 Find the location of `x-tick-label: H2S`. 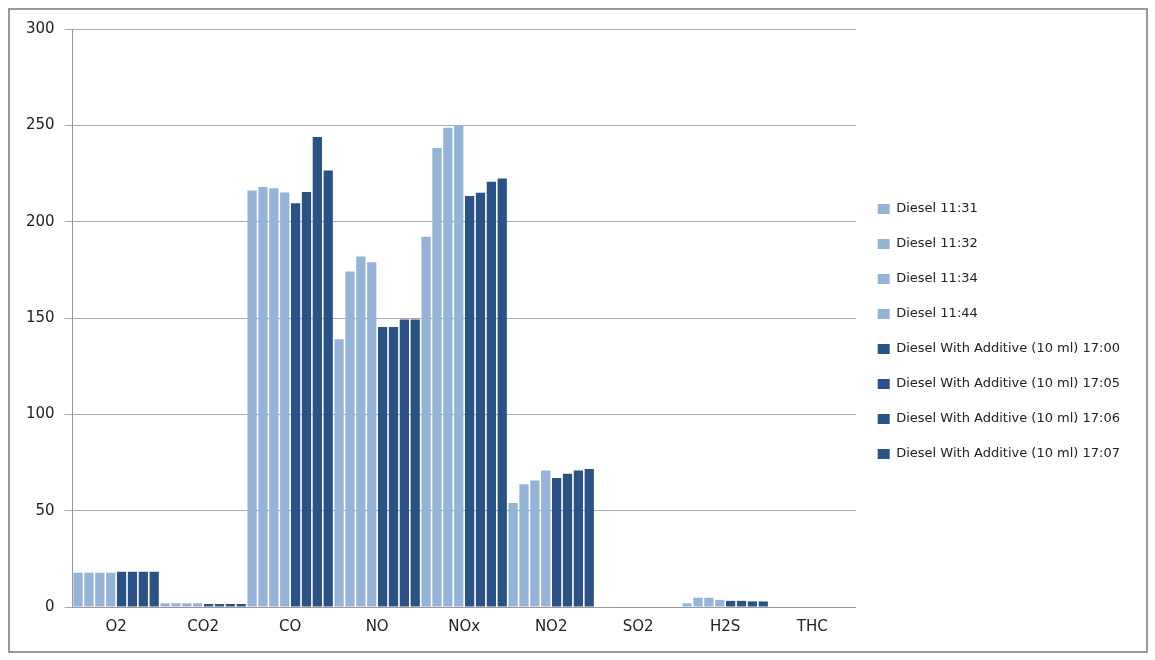

x-tick-label: H2S is located at coordinates (725, 625).